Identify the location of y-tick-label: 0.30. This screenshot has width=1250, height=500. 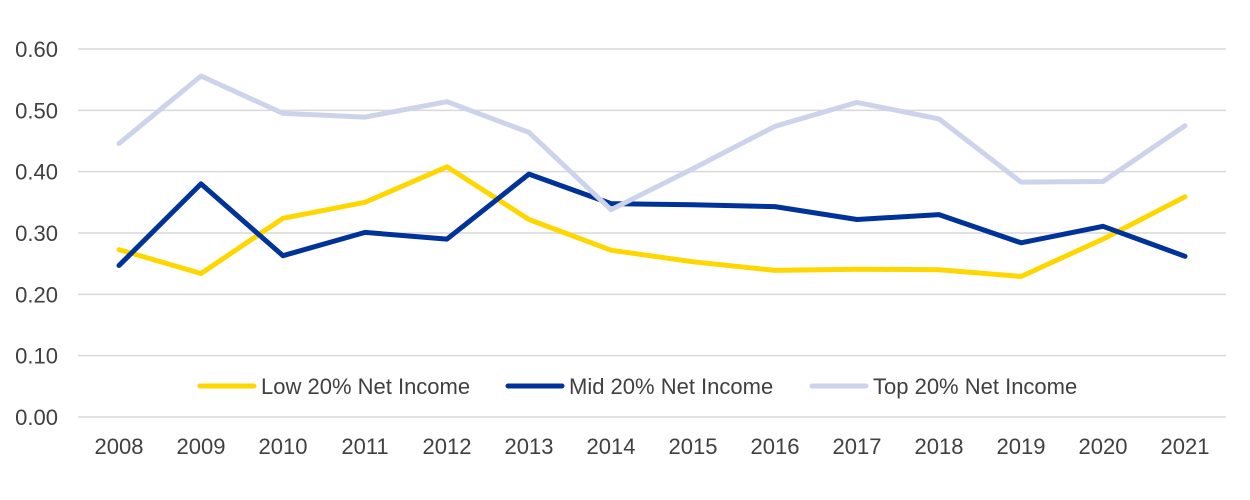
(36, 233).